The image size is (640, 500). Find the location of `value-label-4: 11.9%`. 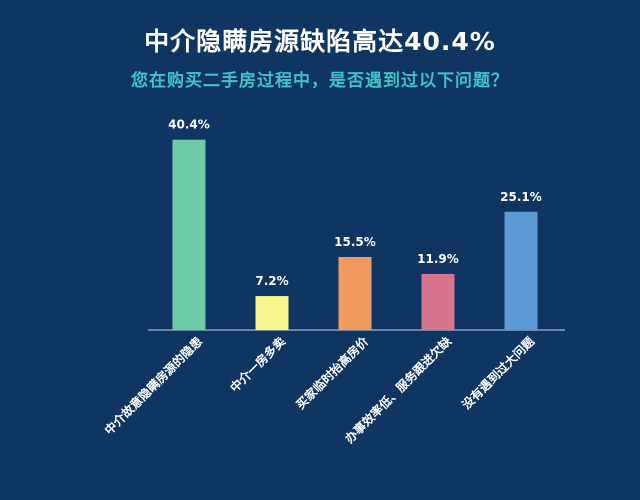

value-label-4: 11.9% is located at coordinates (438, 259).